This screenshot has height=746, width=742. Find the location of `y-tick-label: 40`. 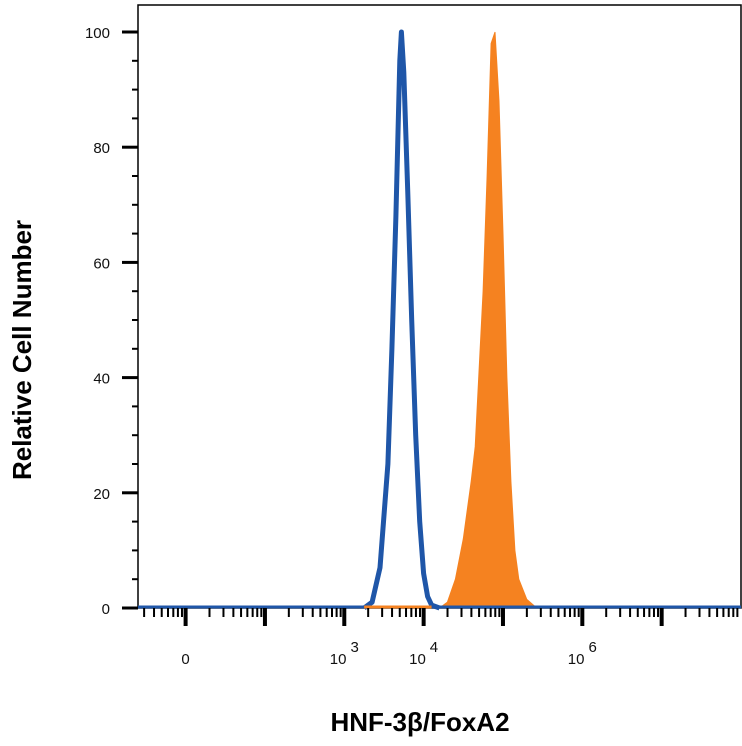

y-tick-label: 40 is located at coordinates (101, 379).